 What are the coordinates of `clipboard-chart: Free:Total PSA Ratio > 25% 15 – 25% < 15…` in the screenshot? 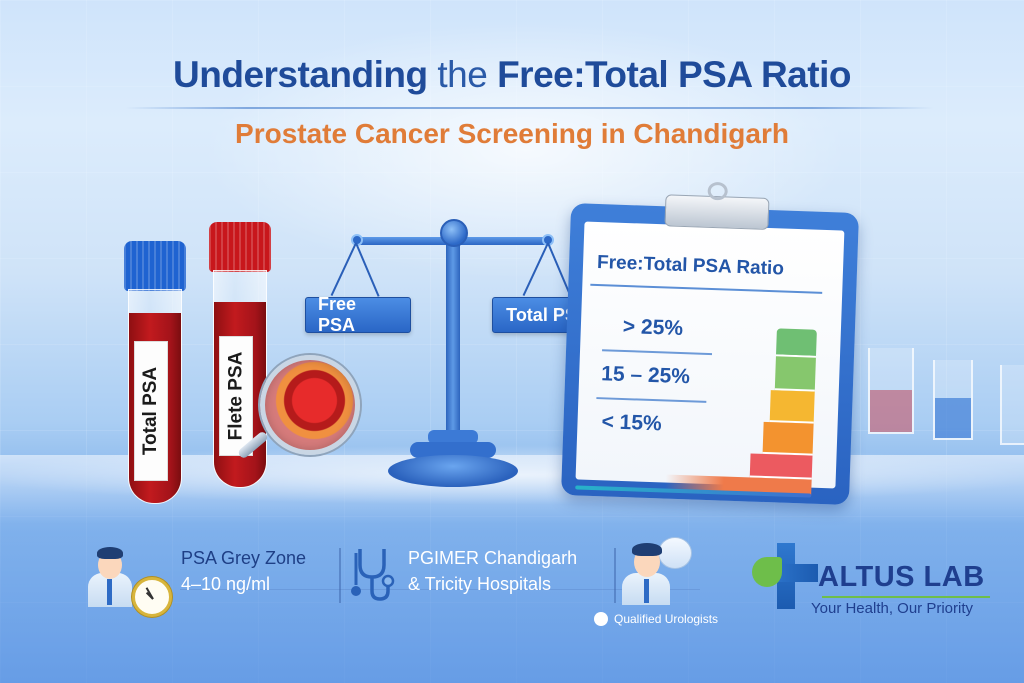 It's located at (710, 343).